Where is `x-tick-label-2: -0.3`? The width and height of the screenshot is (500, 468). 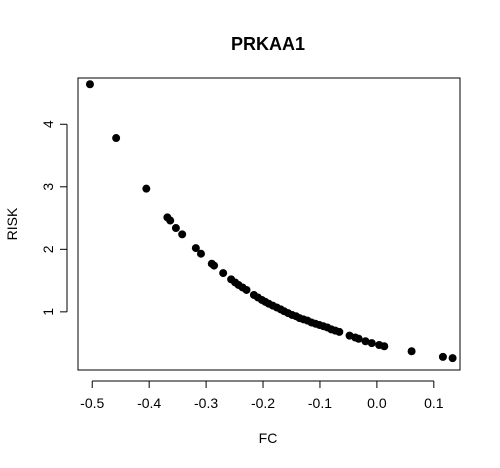
x-tick-label-2: -0.3 is located at coordinates (206, 403).